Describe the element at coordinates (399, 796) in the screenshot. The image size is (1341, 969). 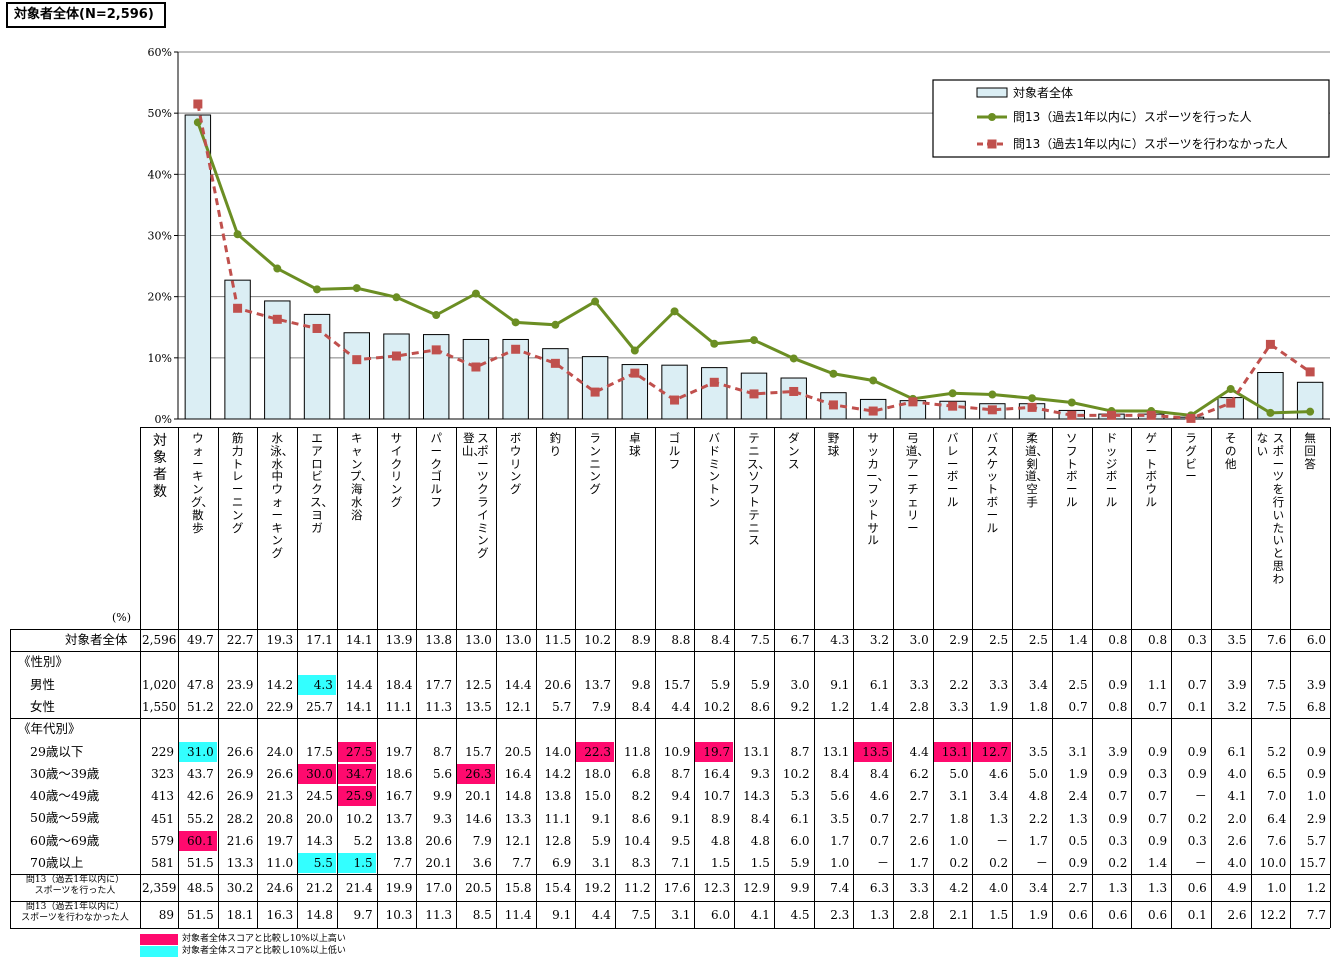
I see `value-cell: 16.7` at that location.